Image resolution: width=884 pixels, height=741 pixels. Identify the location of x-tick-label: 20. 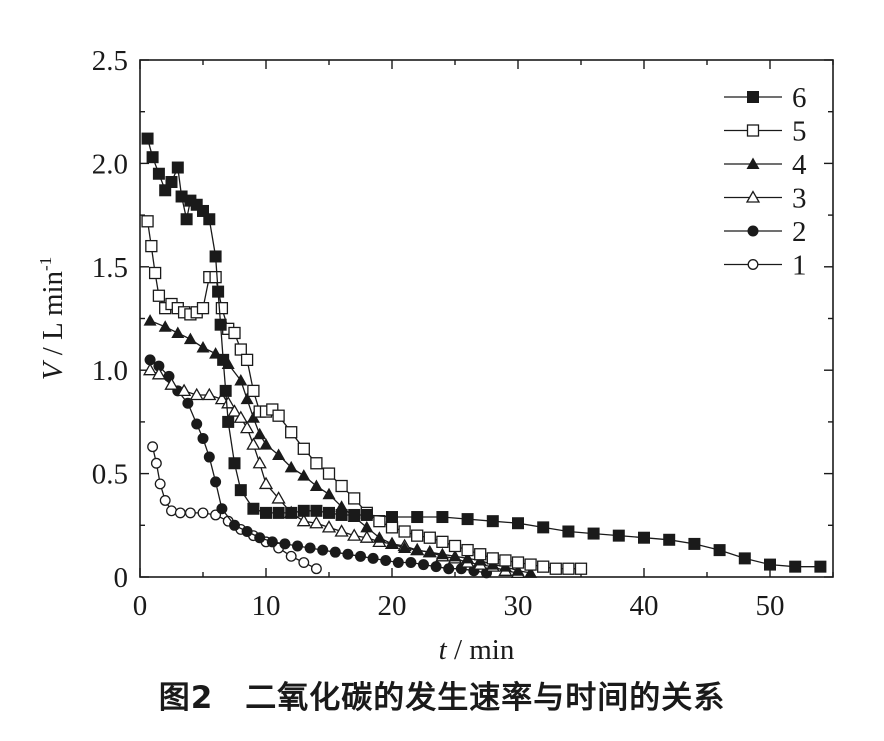
(392, 606).